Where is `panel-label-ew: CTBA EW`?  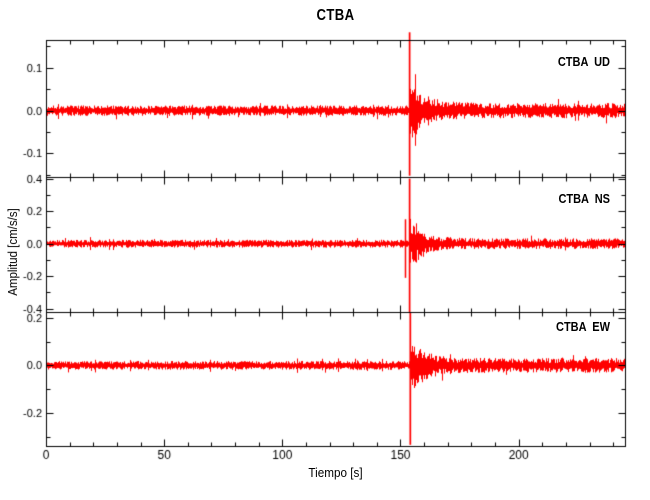 panel-label-ew: CTBA EW is located at coordinates (583, 327).